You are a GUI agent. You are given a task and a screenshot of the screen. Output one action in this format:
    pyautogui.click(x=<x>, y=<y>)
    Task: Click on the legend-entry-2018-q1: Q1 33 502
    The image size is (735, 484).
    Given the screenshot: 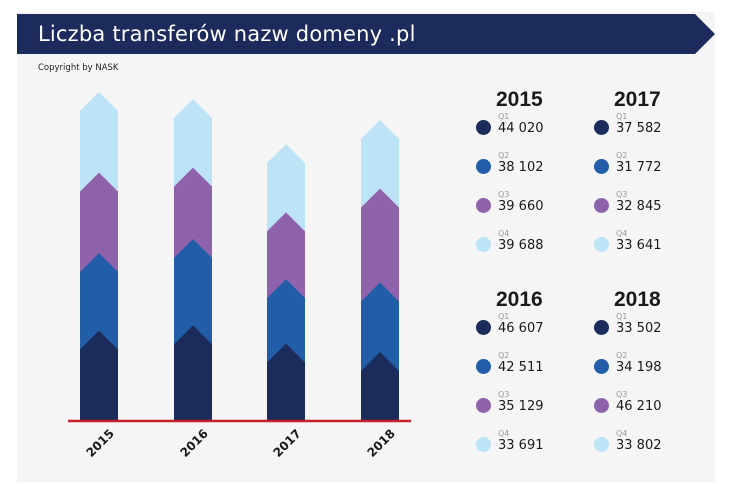 What is the action you would take?
    pyautogui.click(x=649, y=327)
    